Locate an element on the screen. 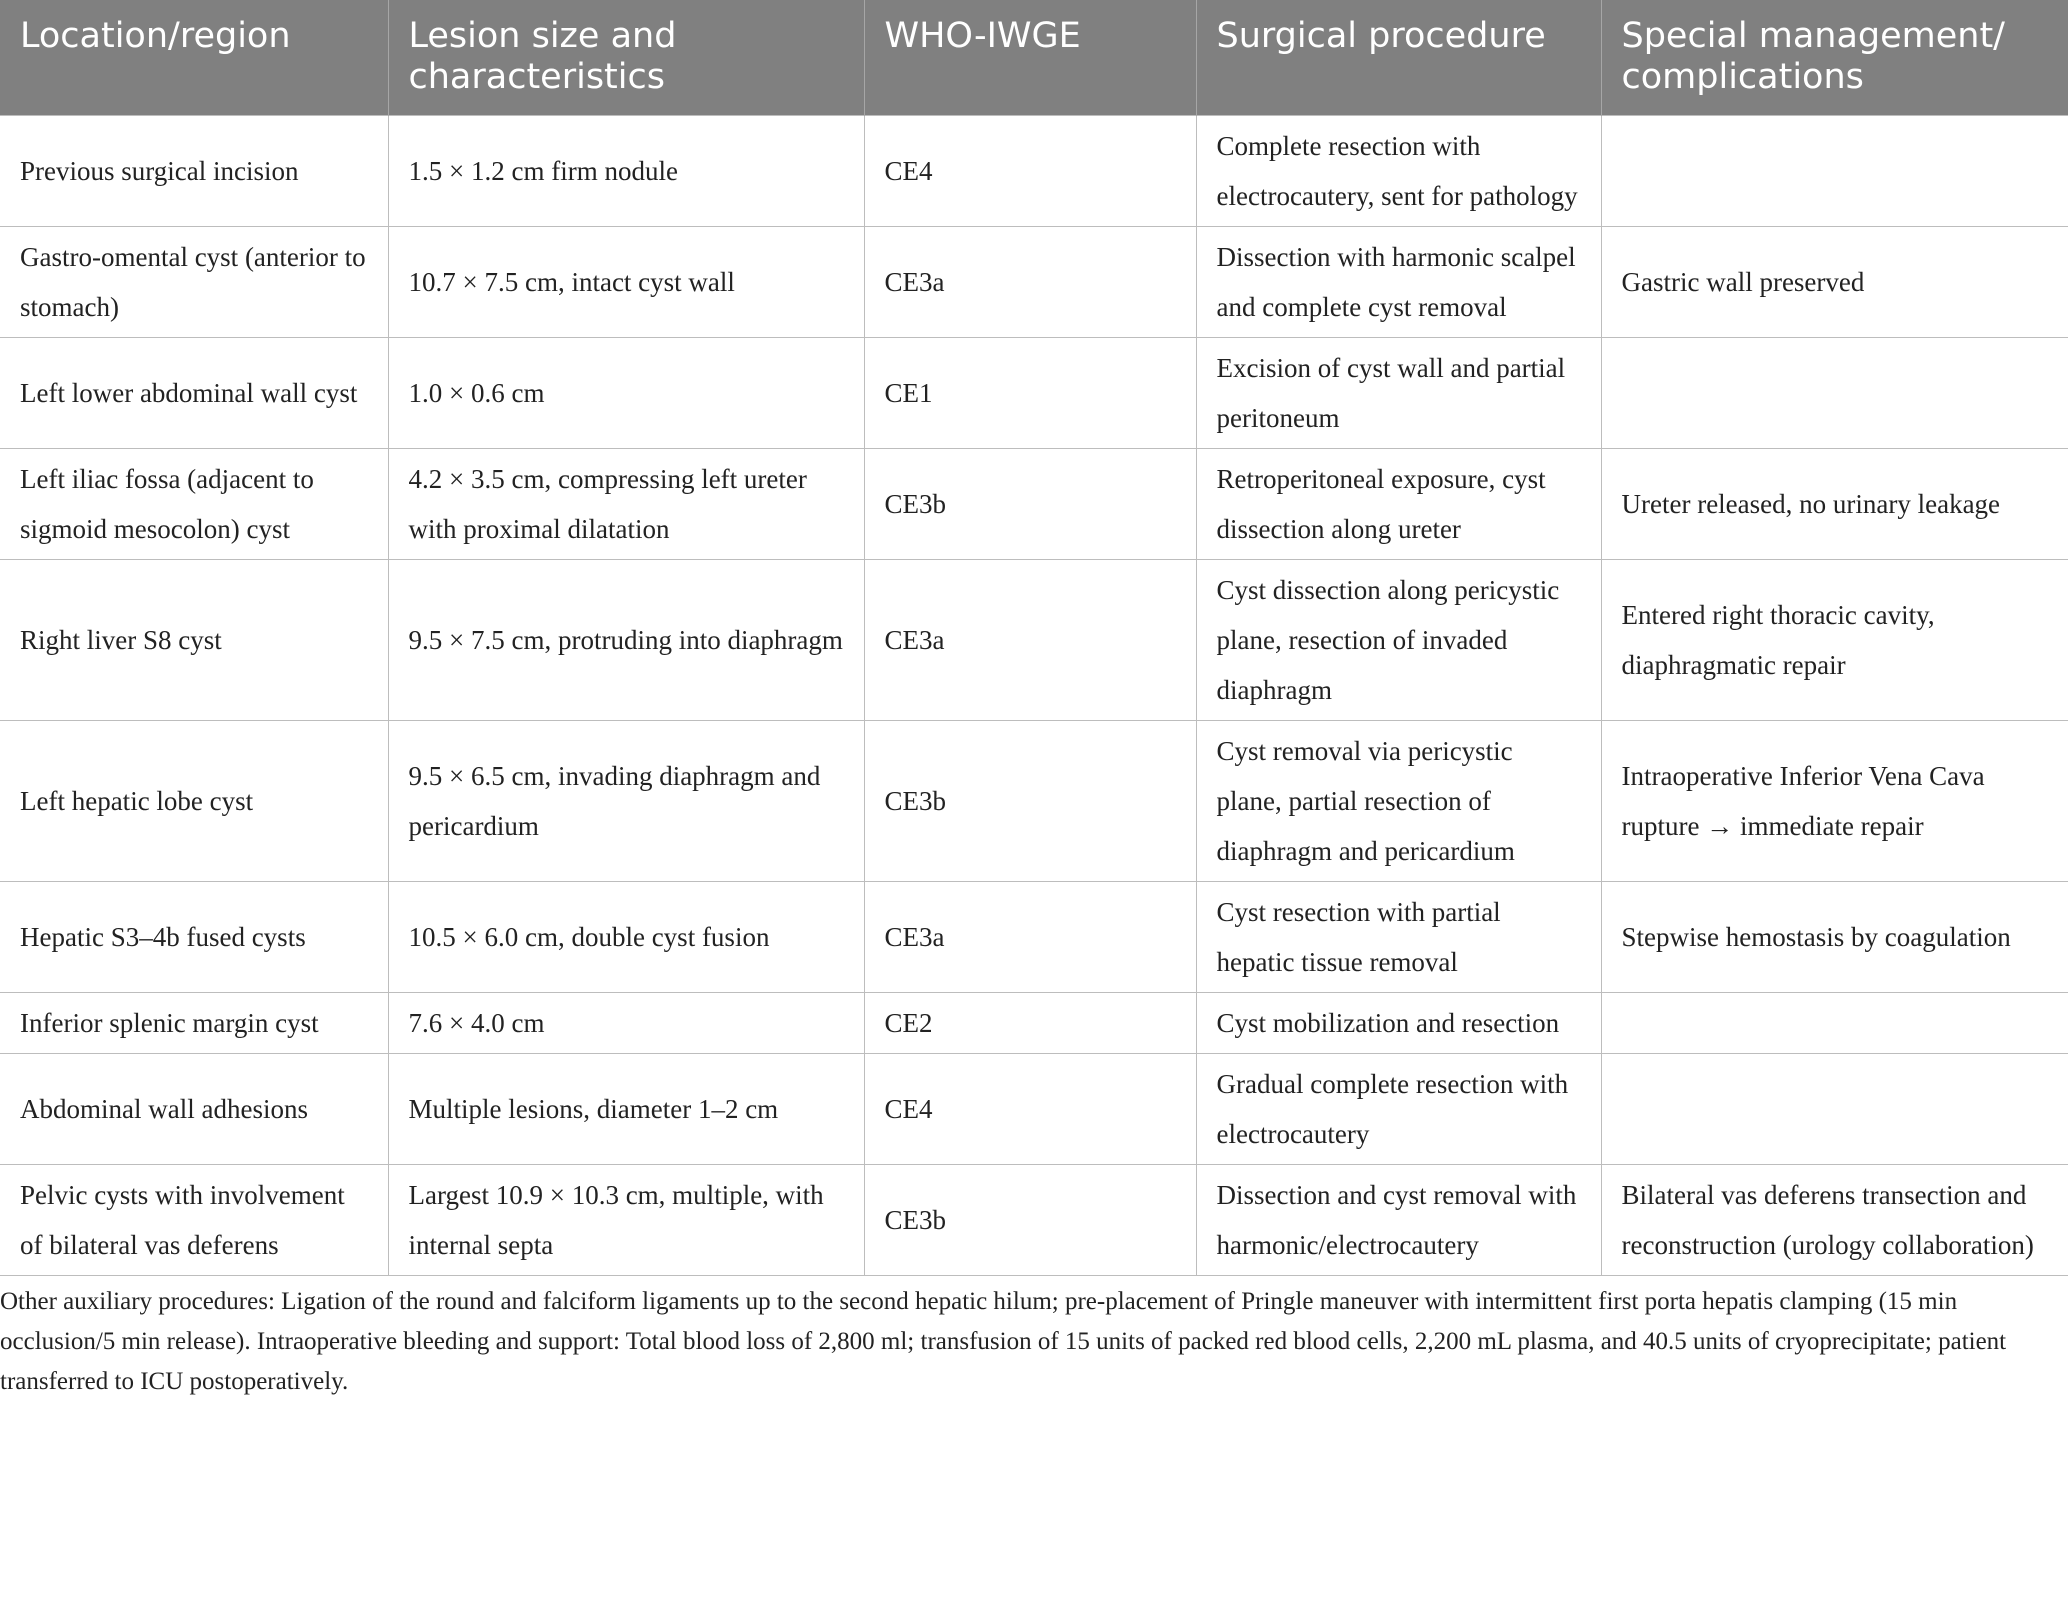 Image resolution: width=2068 pixels, height=1605 pixels. table-cell: Abdominal wall adhesions is located at coordinates (194, 1109).